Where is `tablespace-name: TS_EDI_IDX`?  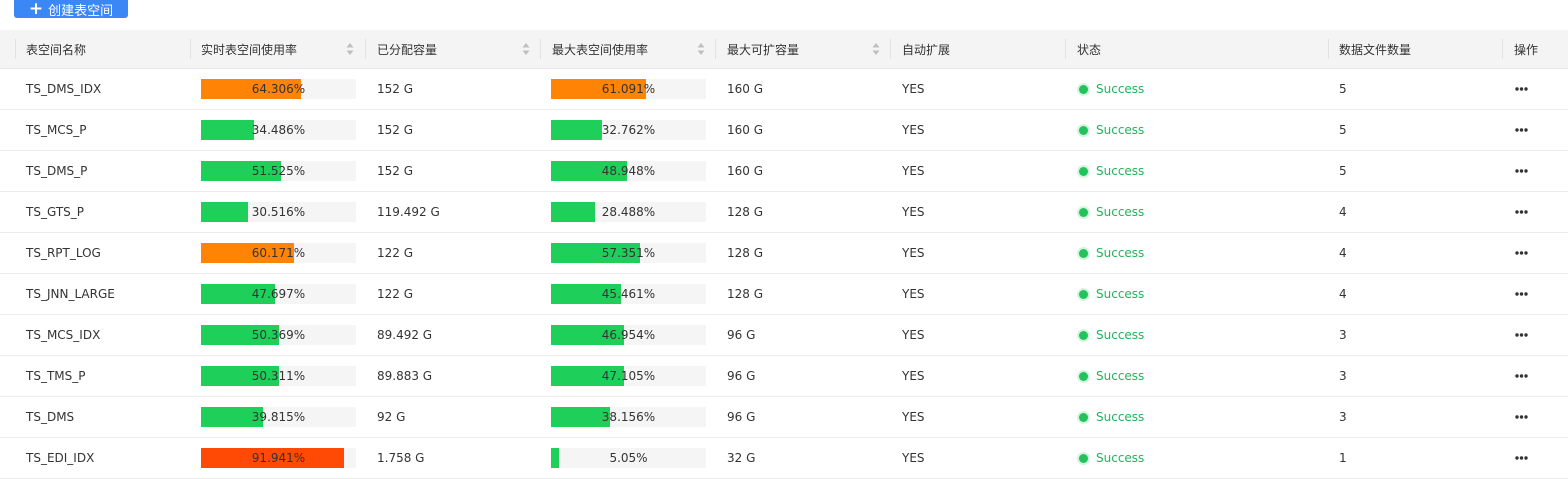
tablespace-name: TS_EDI_IDX is located at coordinates (60, 458).